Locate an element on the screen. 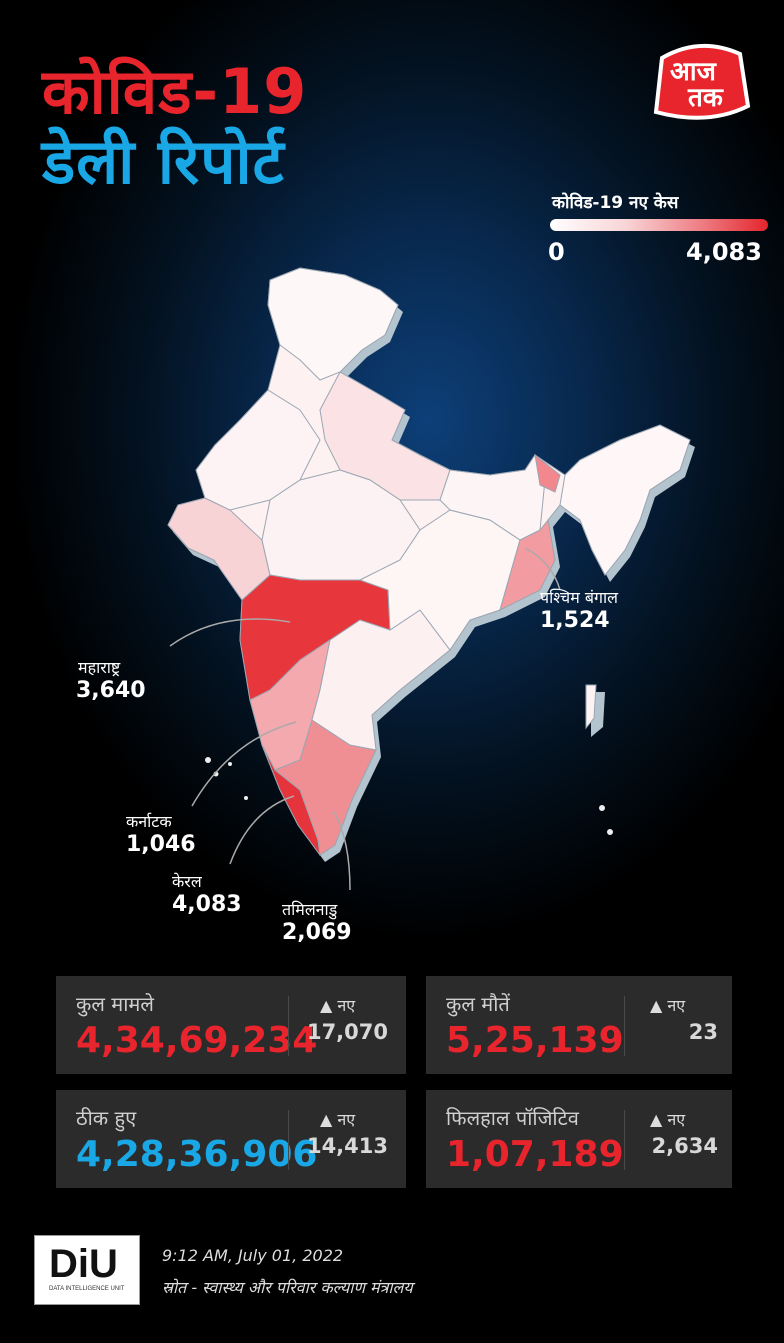  value-kerala: 4,083 is located at coordinates (207, 904).